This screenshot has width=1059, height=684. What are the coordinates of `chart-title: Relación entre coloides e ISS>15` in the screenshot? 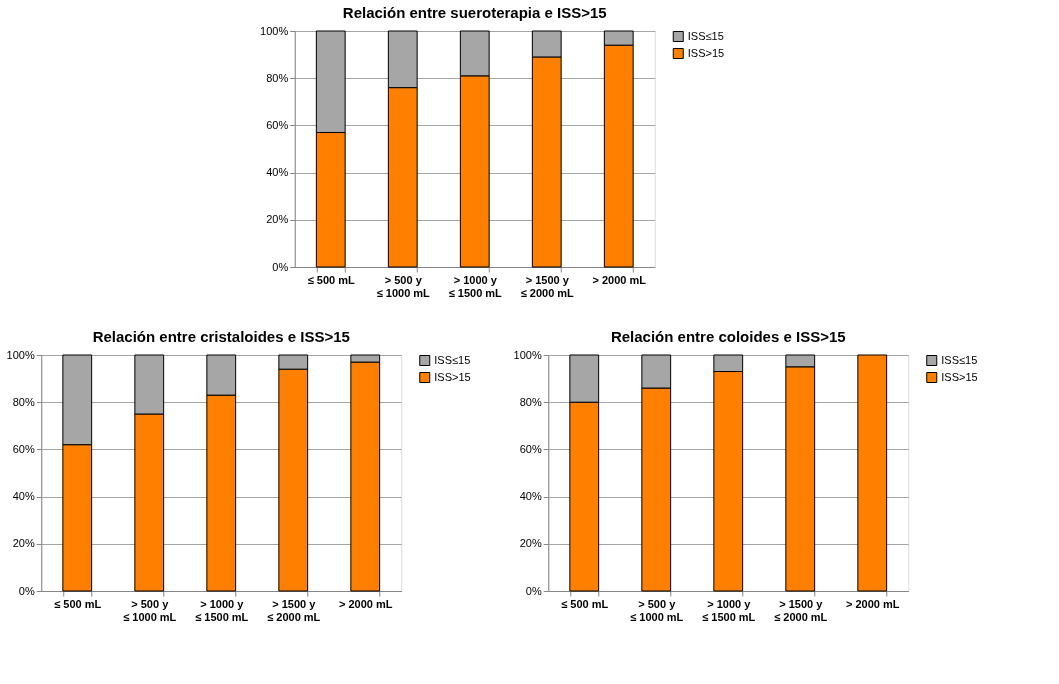 It's located at (728, 336).